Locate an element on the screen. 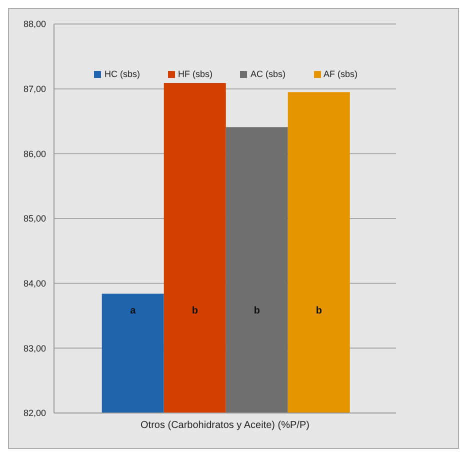  y-tick-label: 82,00 is located at coordinates (34, 413).